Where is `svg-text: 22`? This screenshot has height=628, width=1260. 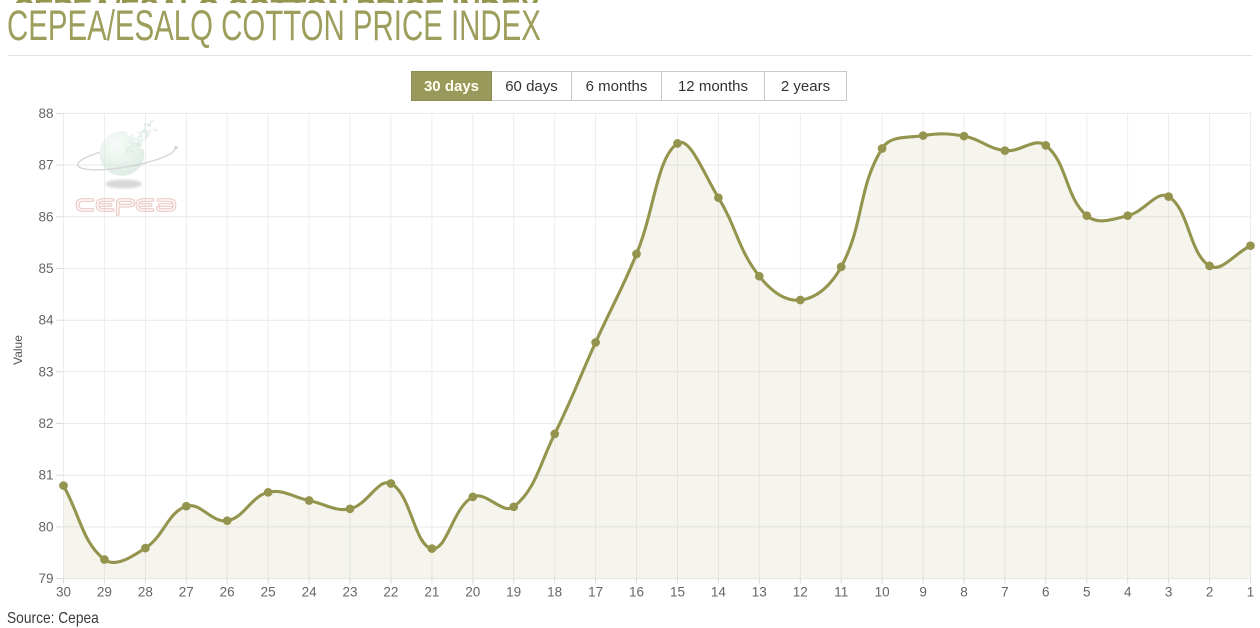
svg-text: 22 is located at coordinates (390, 592).